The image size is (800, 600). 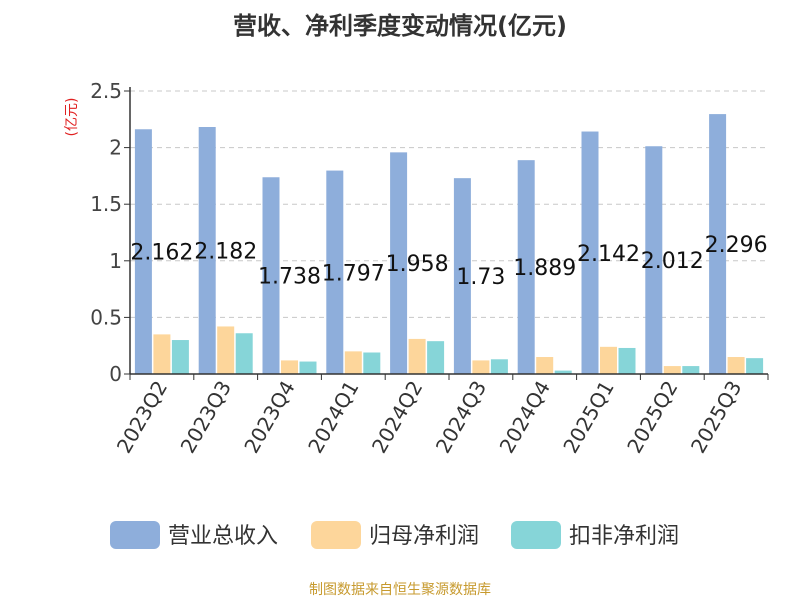 What do you see at coordinates (400, 590) in the screenshot?
I see `source-note: 制图数据来自恒生聚源数据库` at bounding box center [400, 590].